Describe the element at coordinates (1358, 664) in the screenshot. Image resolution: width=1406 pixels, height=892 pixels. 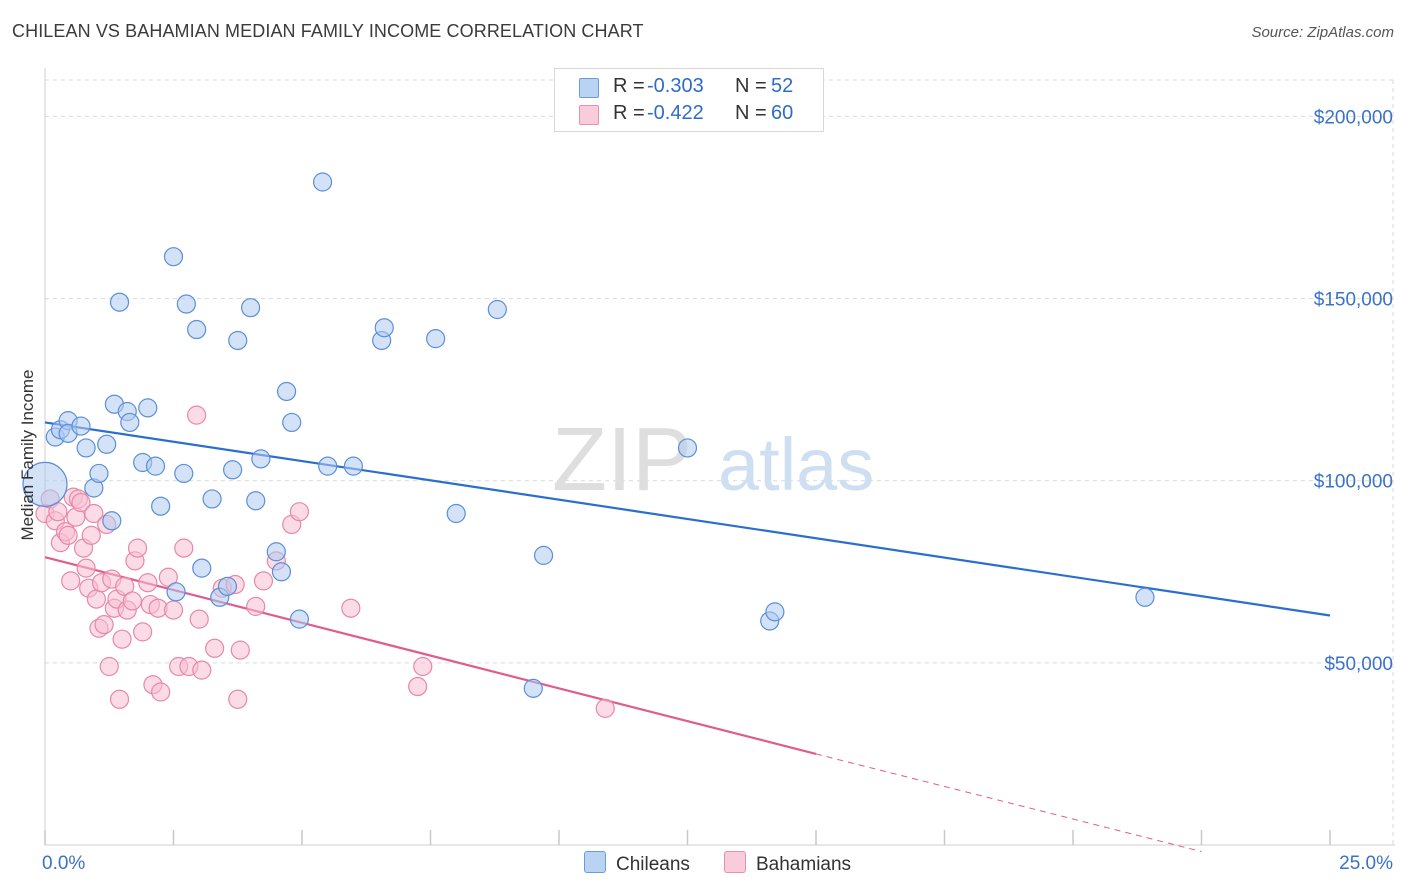
I see `y-tick-label: $50,000` at that location.